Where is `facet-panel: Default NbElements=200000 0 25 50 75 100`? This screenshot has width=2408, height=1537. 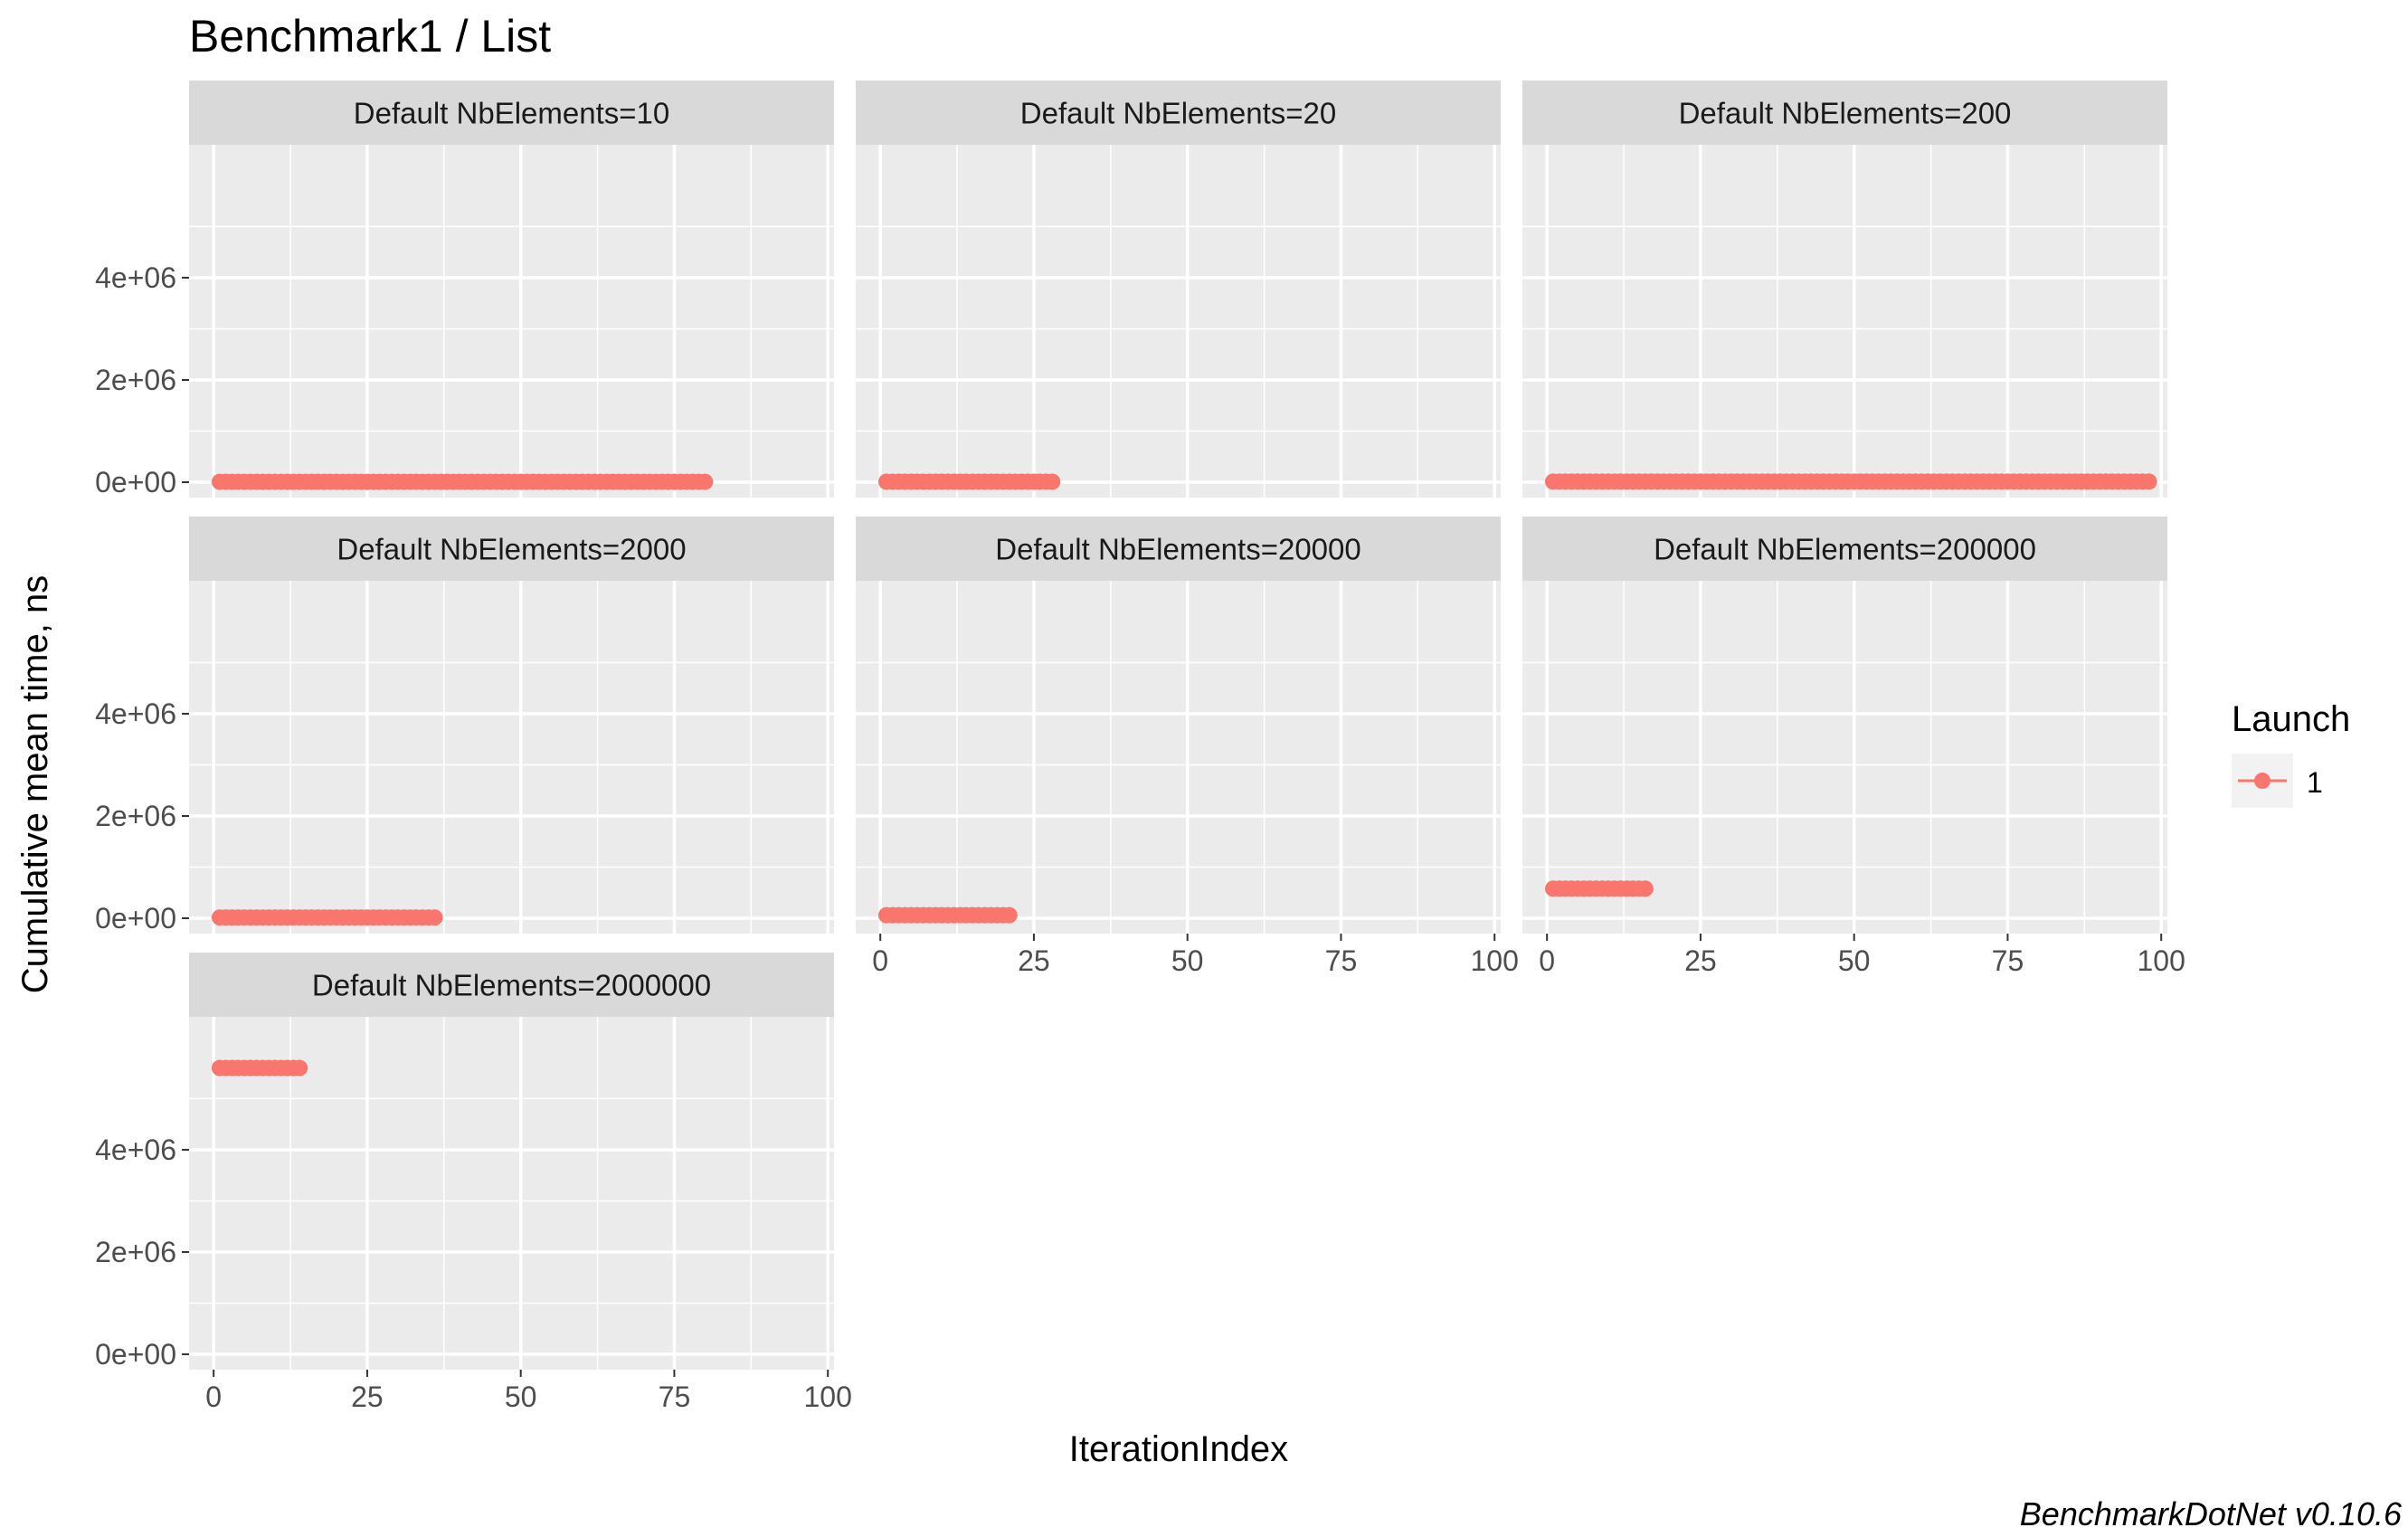
facet-panel: Default NbElements=200000 0 25 50 75 100 is located at coordinates (1853, 747).